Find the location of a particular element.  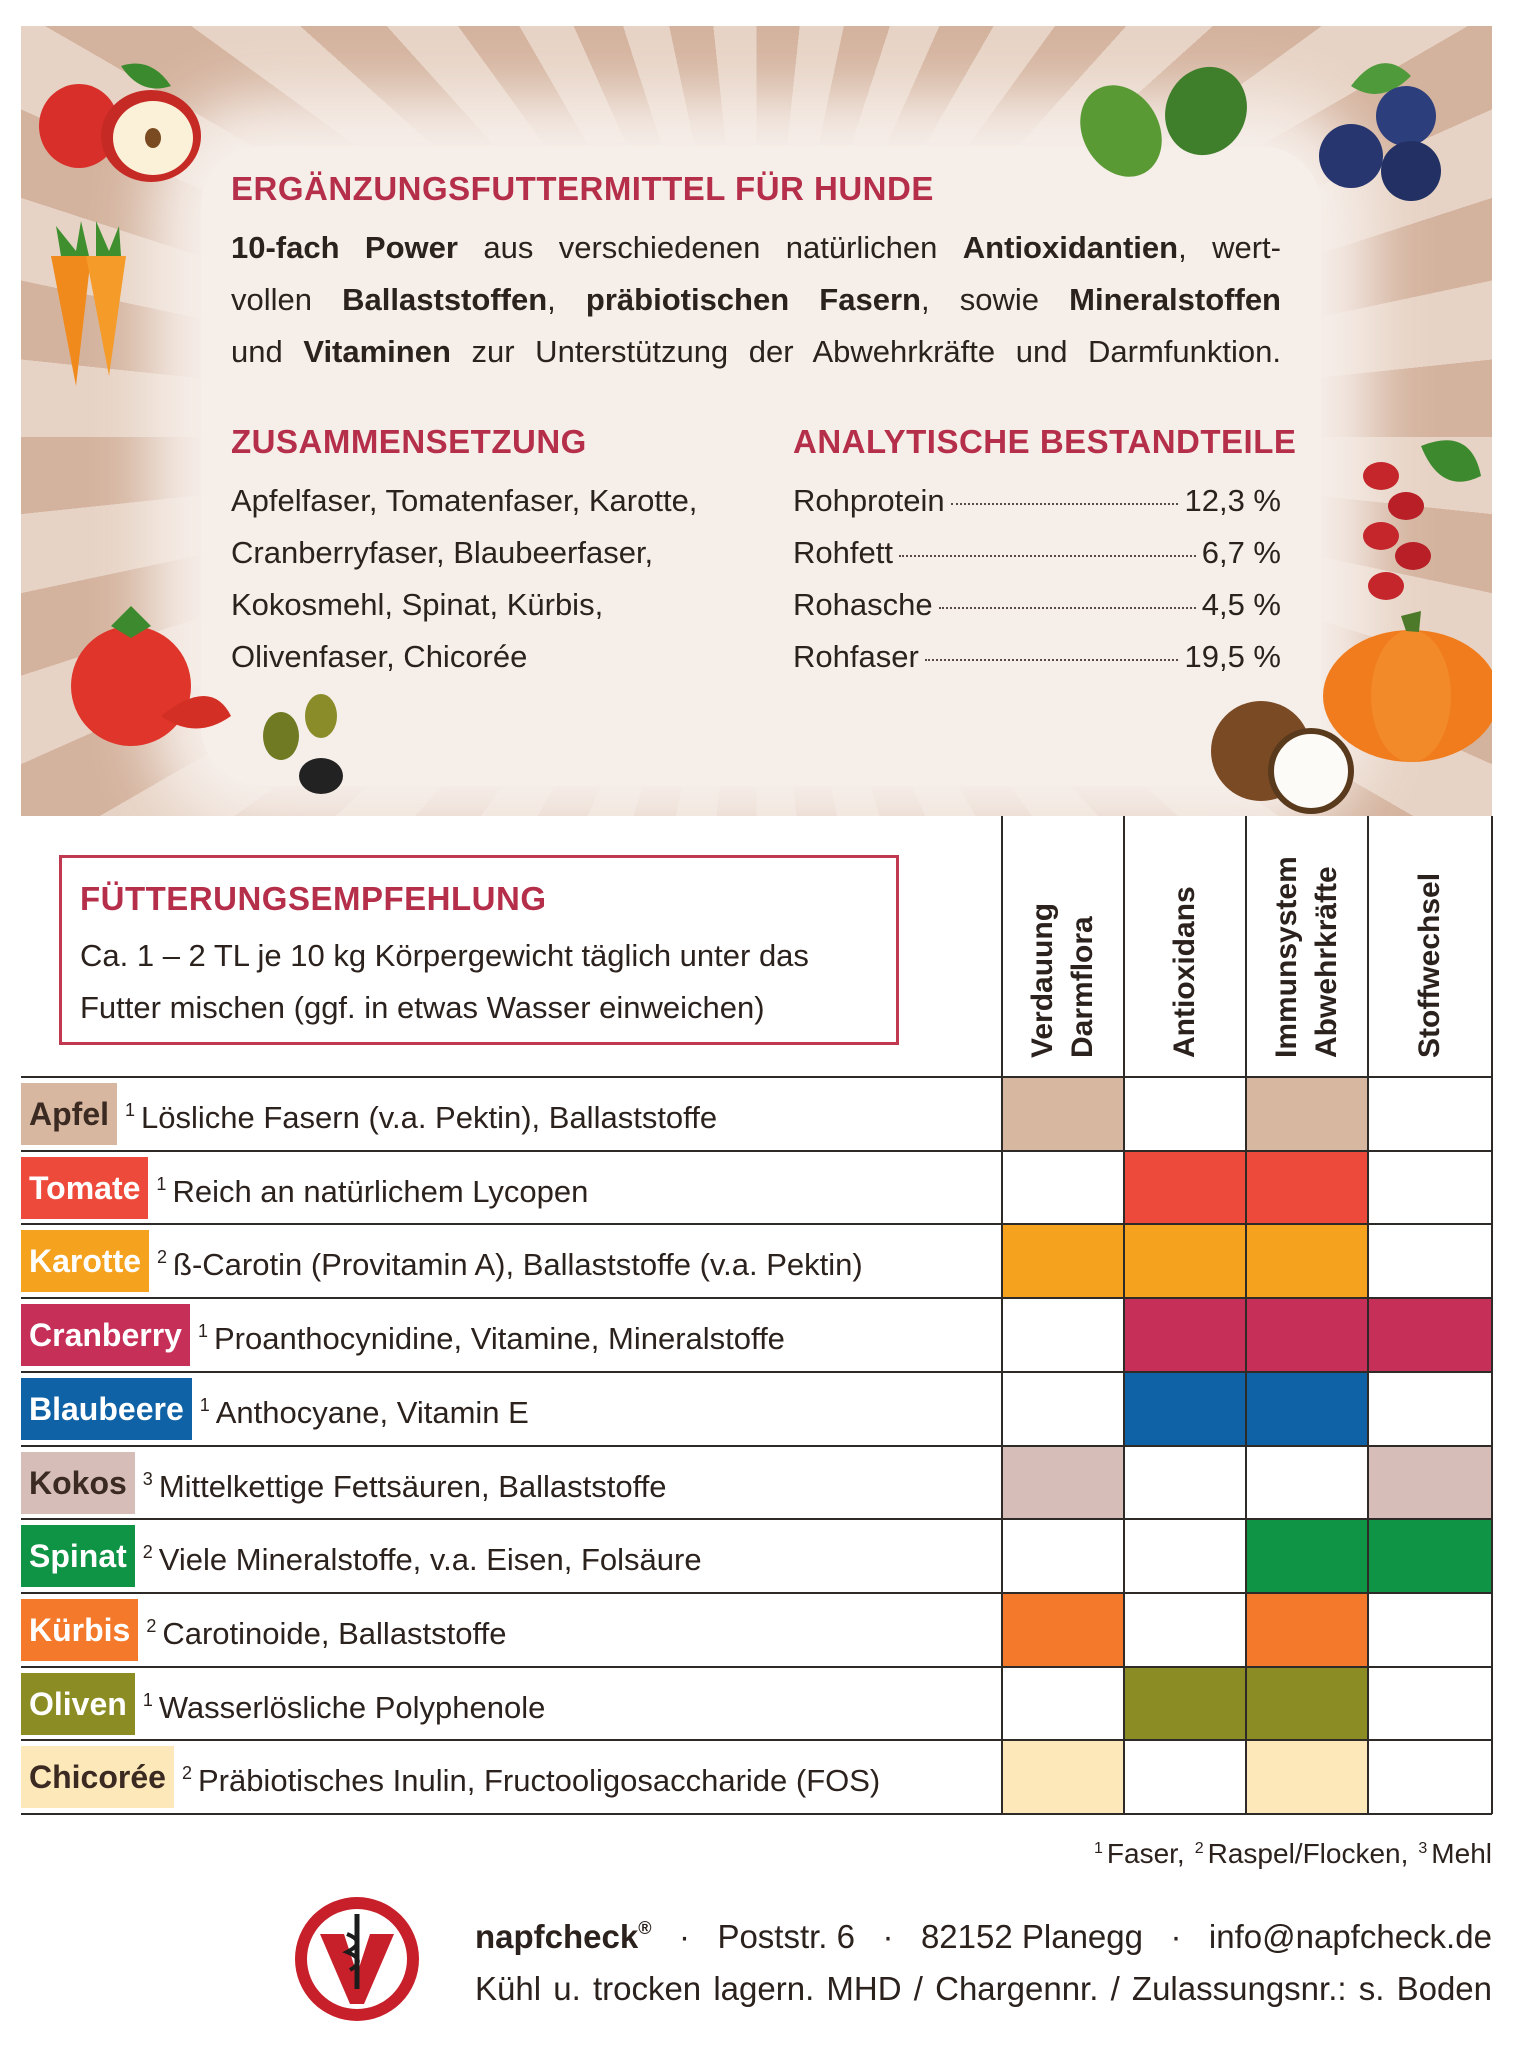

table-row-content: Kürbis 2 Carotinoide, Ballaststoffe is located at coordinates (263, 1629).